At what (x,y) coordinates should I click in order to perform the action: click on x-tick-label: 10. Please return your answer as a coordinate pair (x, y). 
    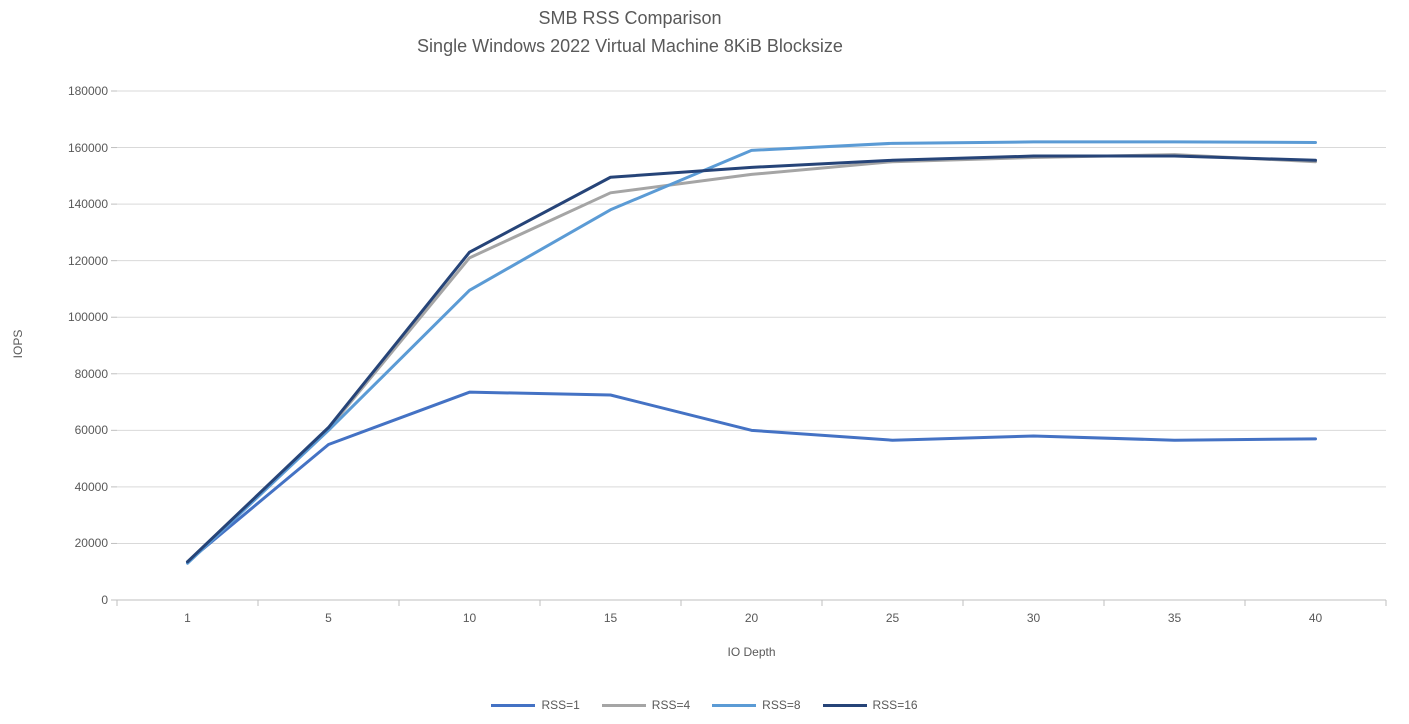
    Looking at the image, I should click on (469, 618).